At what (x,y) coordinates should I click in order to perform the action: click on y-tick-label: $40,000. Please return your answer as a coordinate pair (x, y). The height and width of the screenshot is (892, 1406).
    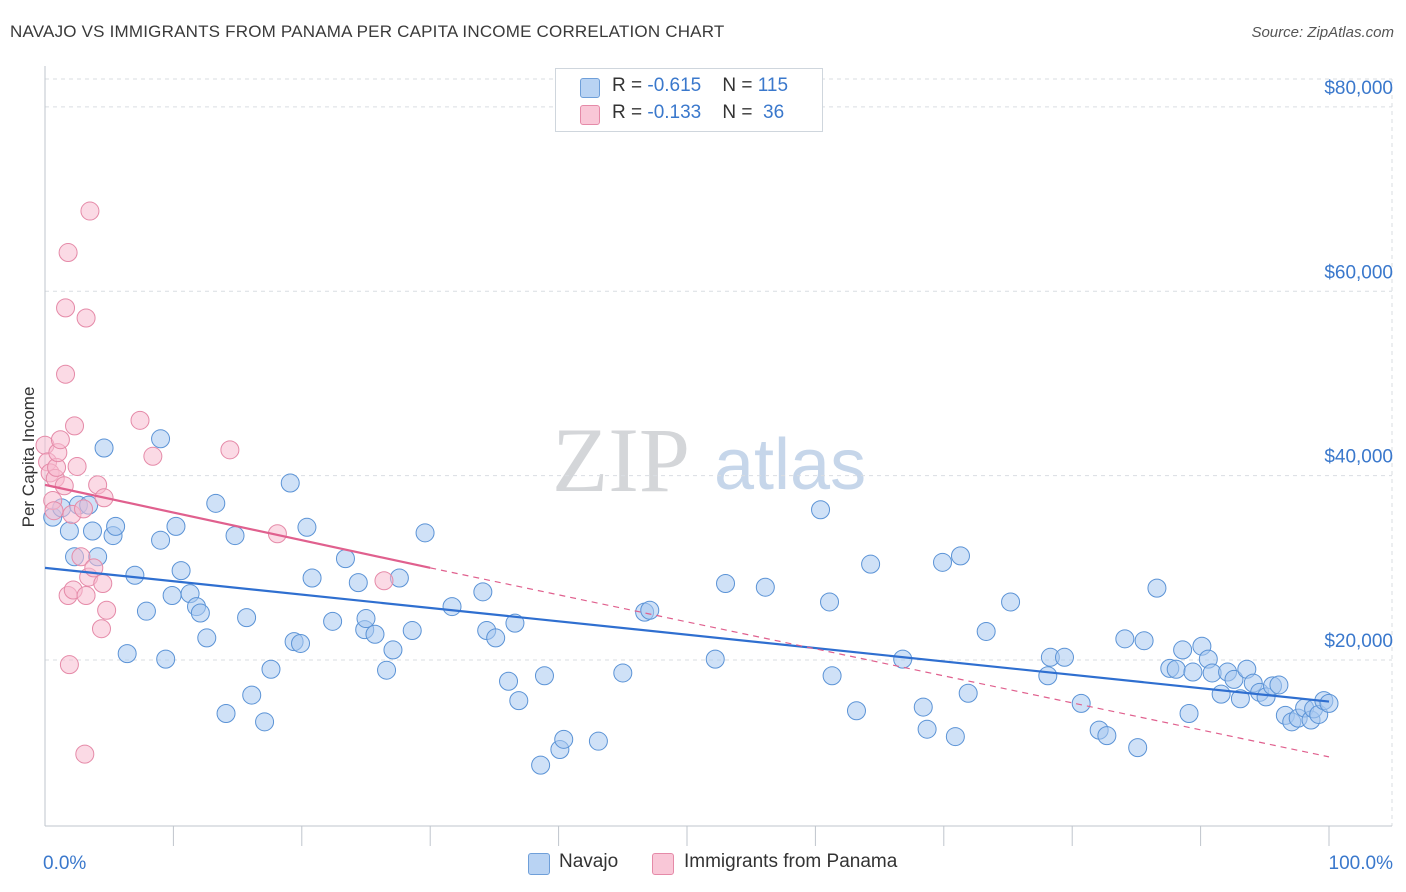
    Looking at the image, I should click on (1358, 457).